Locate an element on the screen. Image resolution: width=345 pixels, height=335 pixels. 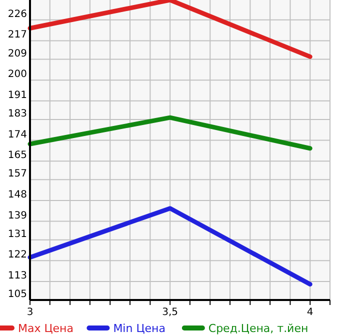
y-tick-label: 183 is located at coordinates (17, 114).